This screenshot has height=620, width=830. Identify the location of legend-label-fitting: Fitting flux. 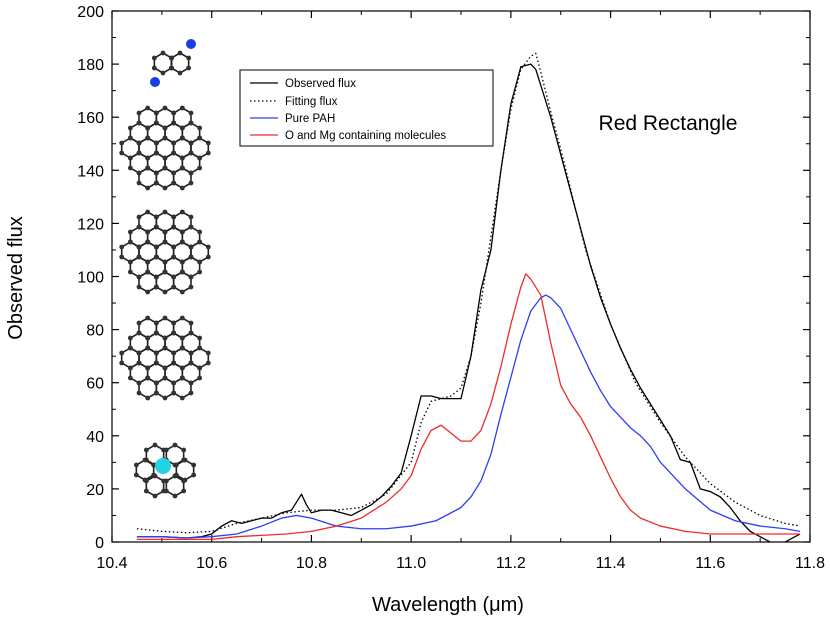
(311, 102).